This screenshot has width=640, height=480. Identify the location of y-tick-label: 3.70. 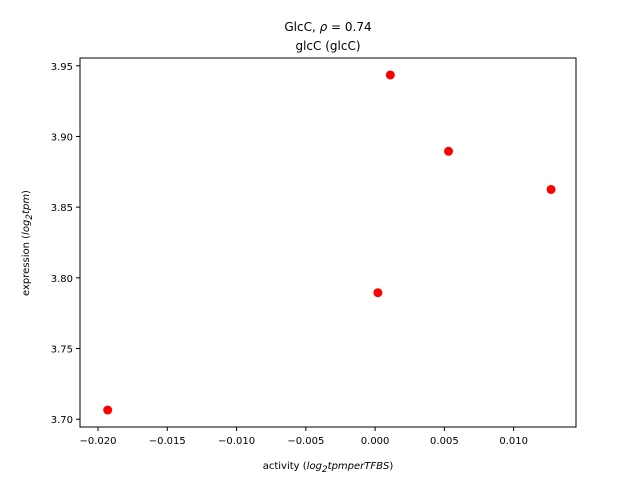
(62, 420).